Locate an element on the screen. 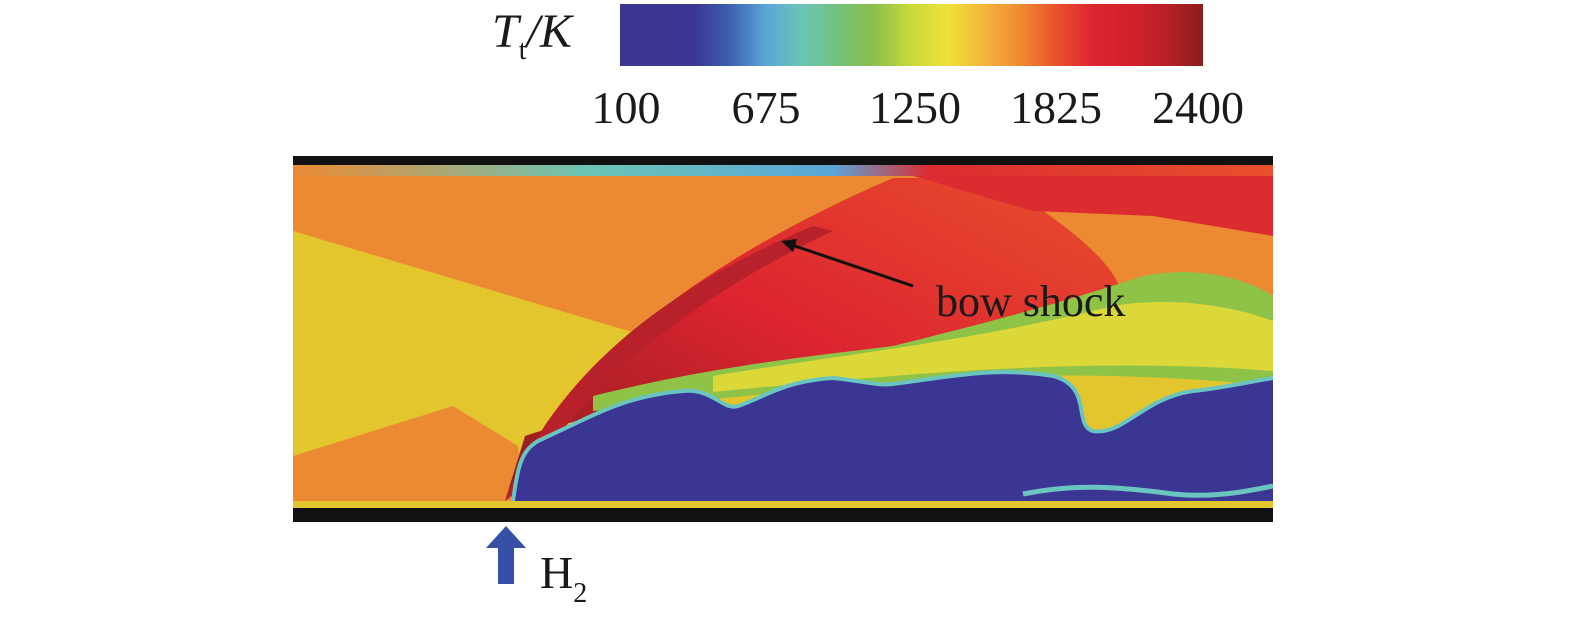 The height and width of the screenshot is (623, 1575). colorbar-tick-label: 675 is located at coordinates (766, 107).